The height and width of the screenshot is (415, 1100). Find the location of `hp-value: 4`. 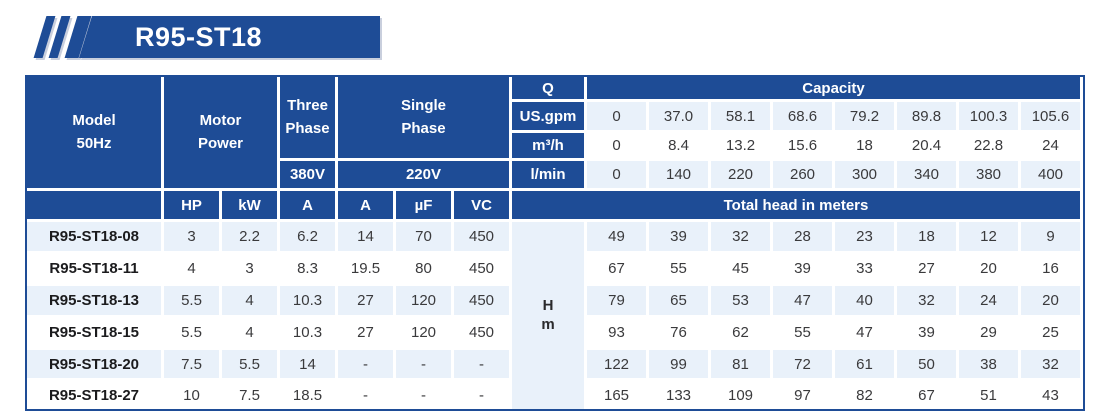

hp-value: 4 is located at coordinates (191, 268).